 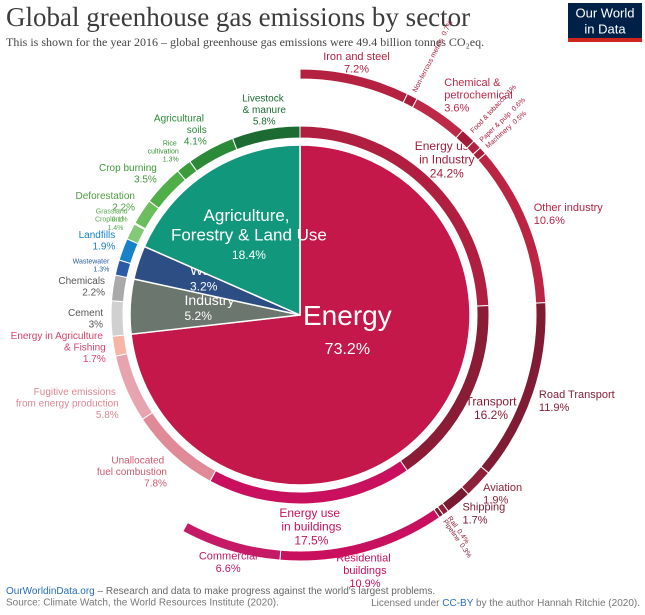 I want to click on label-name: Wastewater, so click(x=91, y=261).